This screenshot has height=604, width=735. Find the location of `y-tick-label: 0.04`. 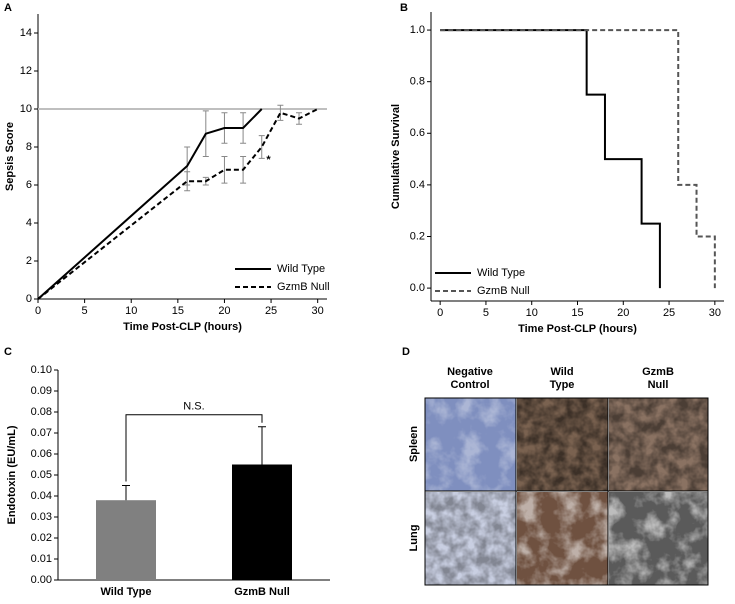

y-tick-label: 0.04 is located at coordinates (41, 496).